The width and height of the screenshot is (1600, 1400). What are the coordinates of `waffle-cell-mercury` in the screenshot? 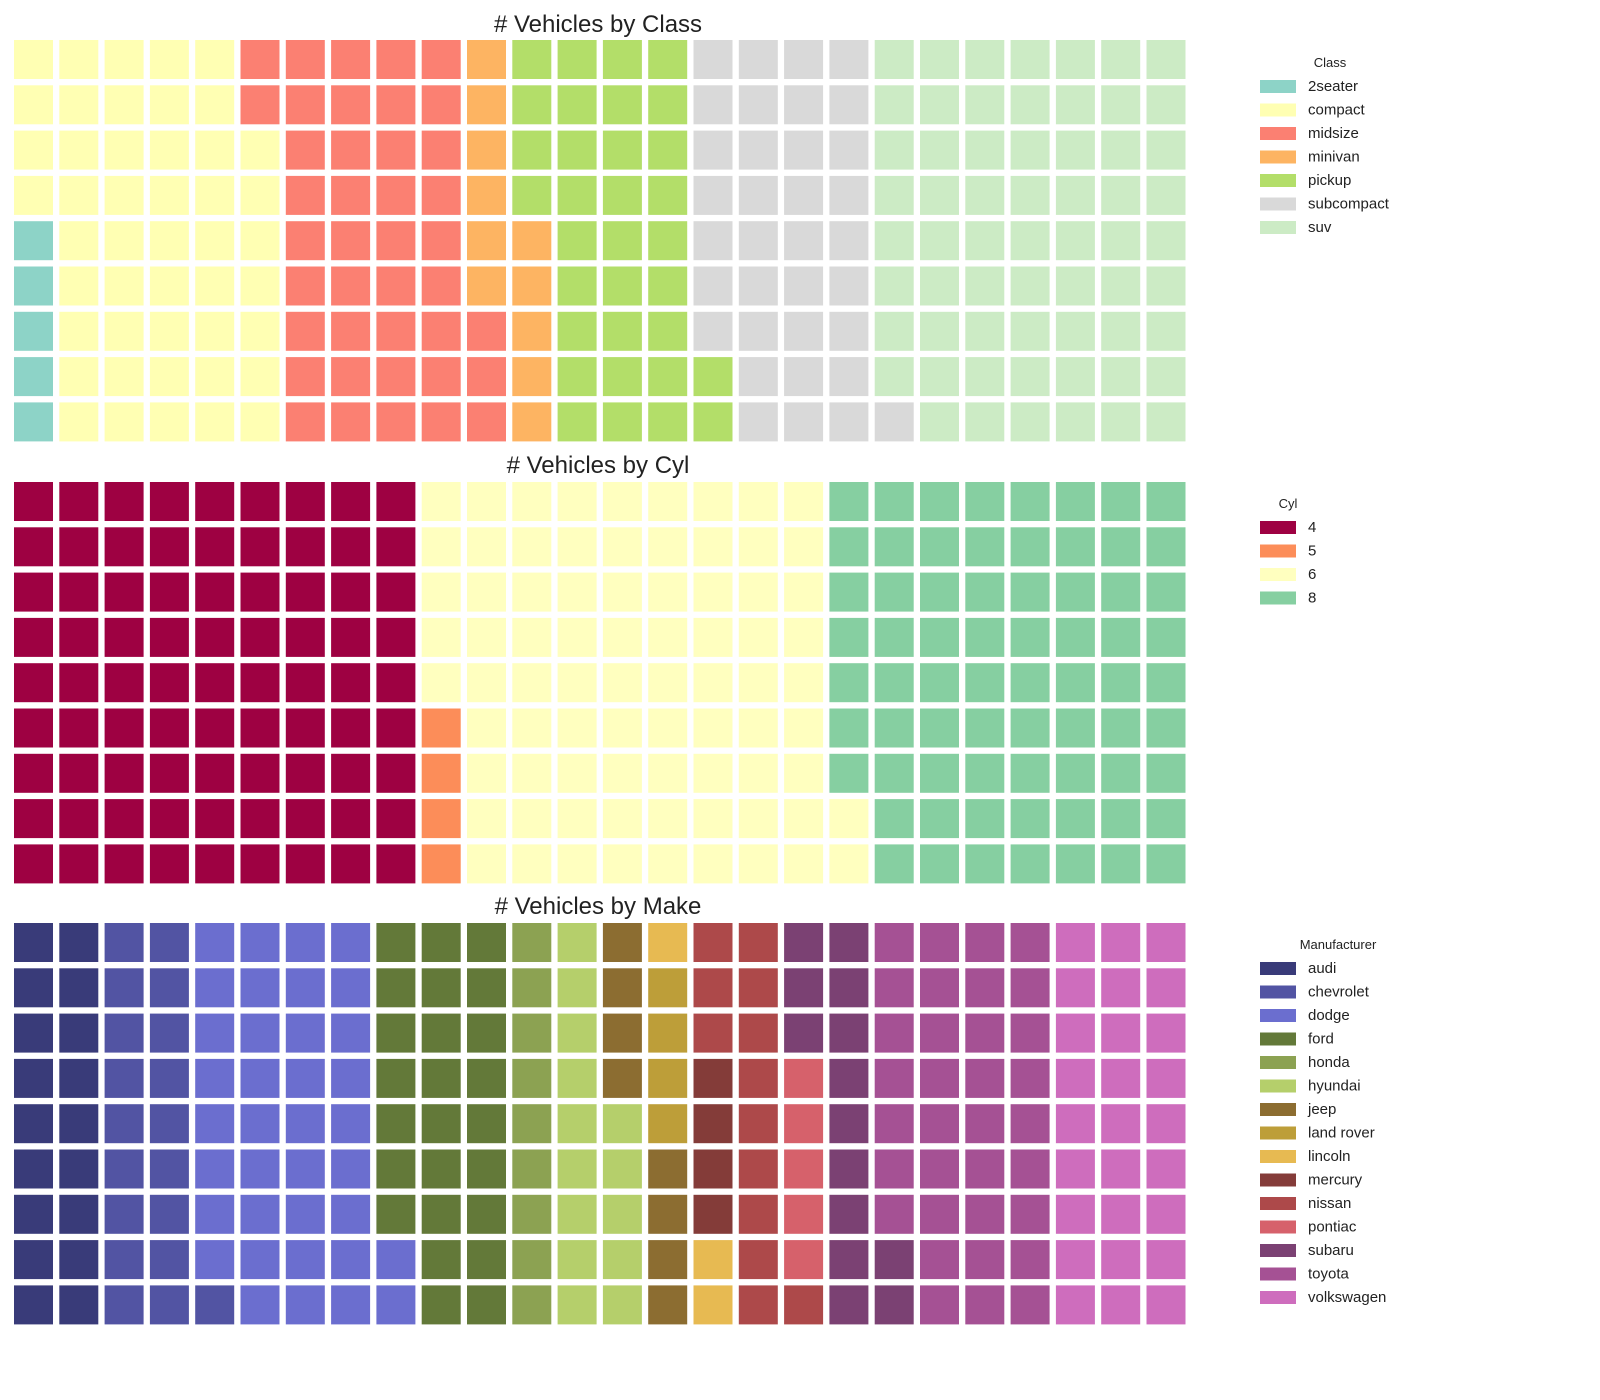 It's located at (713, 1078).